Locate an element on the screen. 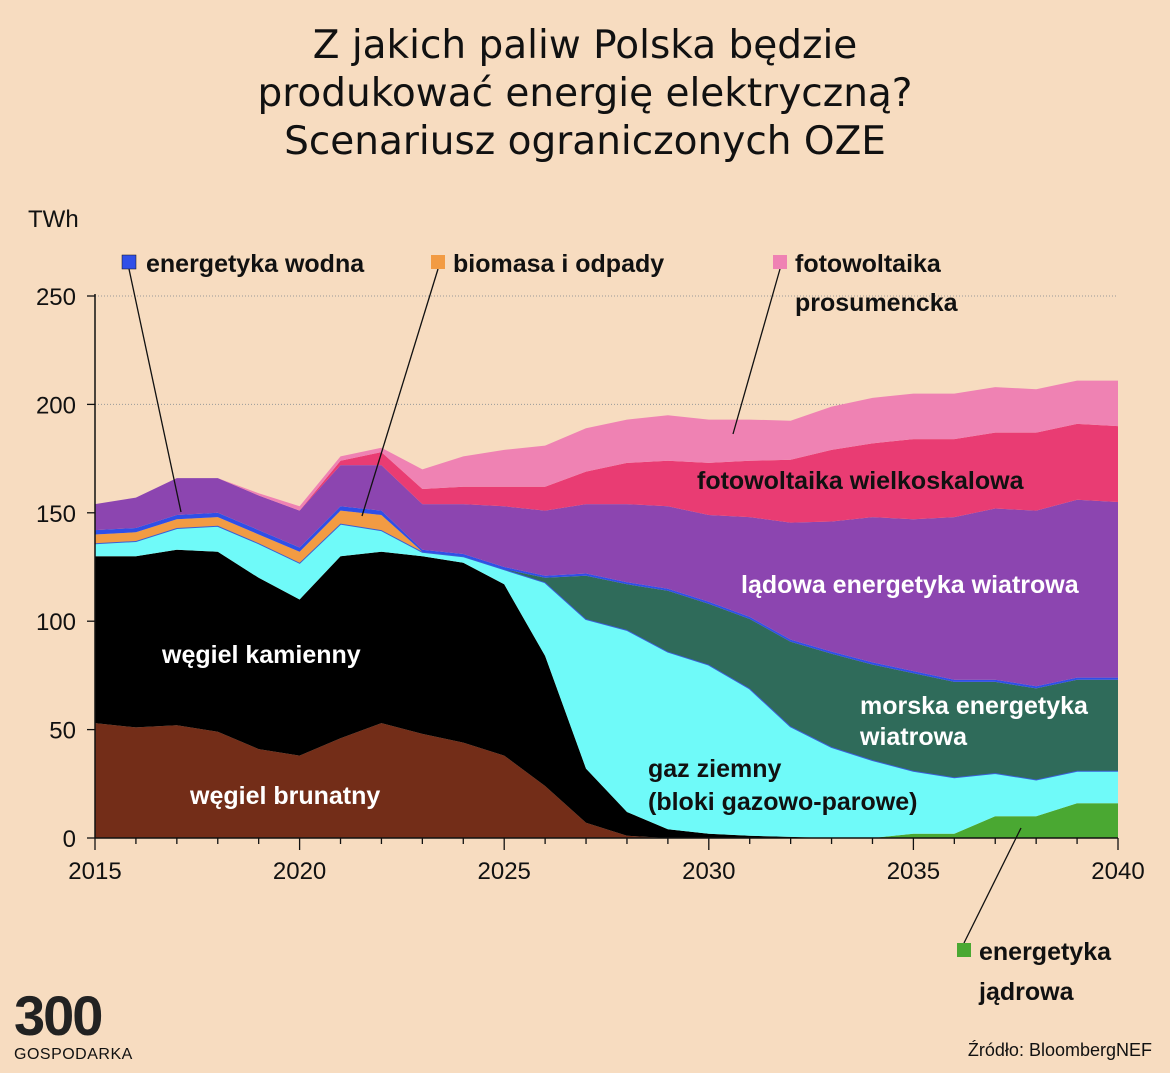  label-pv-utility: fotowoltaika wielkoskalowa is located at coordinates (861, 481).